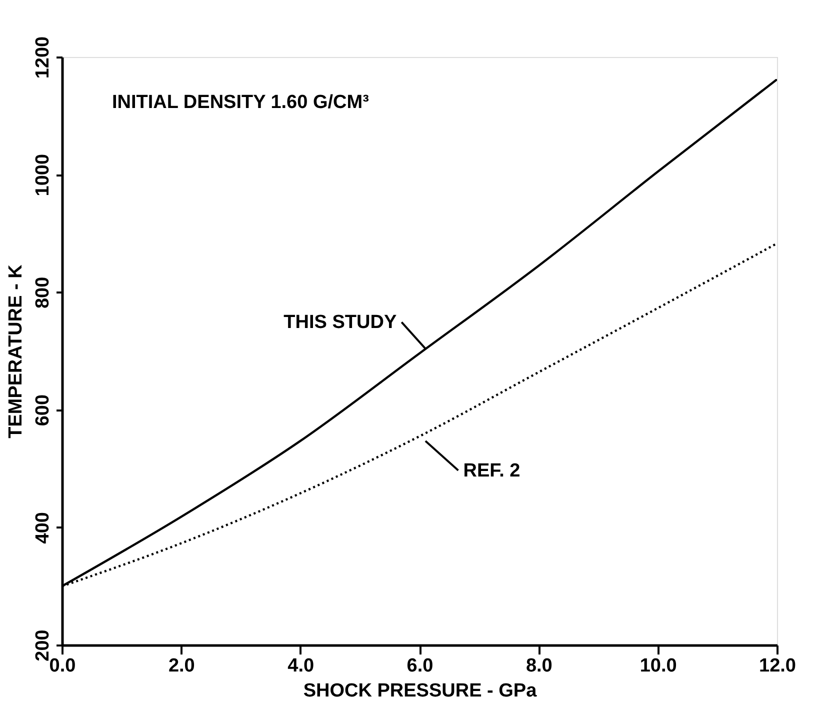 This screenshot has width=838, height=703. What do you see at coordinates (301, 666) in the screenshot?
I see `x-tick-label: 4.0` at bounding box center [301, 666].